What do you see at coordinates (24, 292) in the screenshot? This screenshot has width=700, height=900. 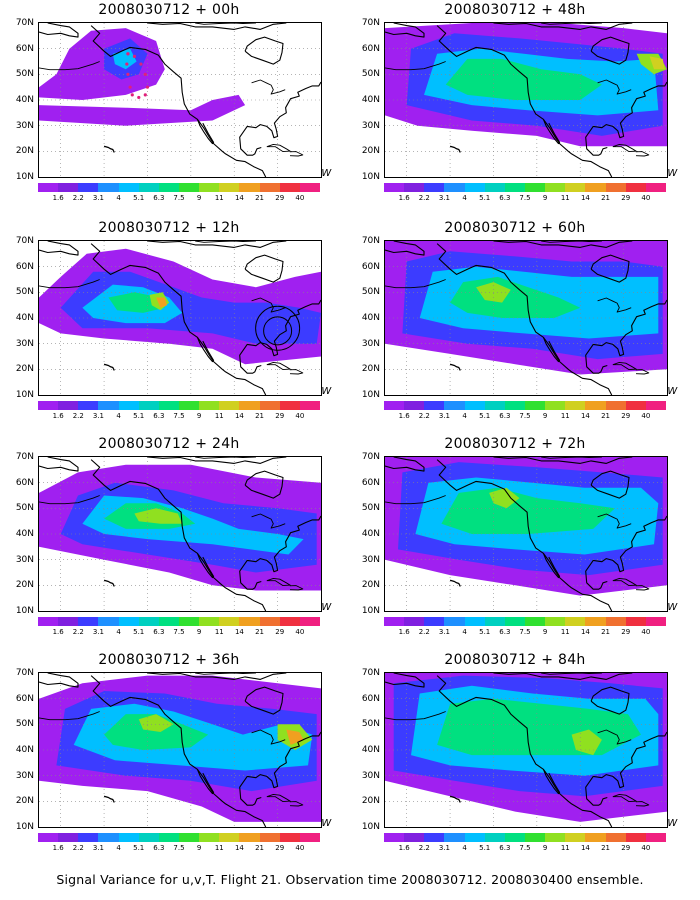 I see `latitude-label: 50N` at bounding box center [24, 292].